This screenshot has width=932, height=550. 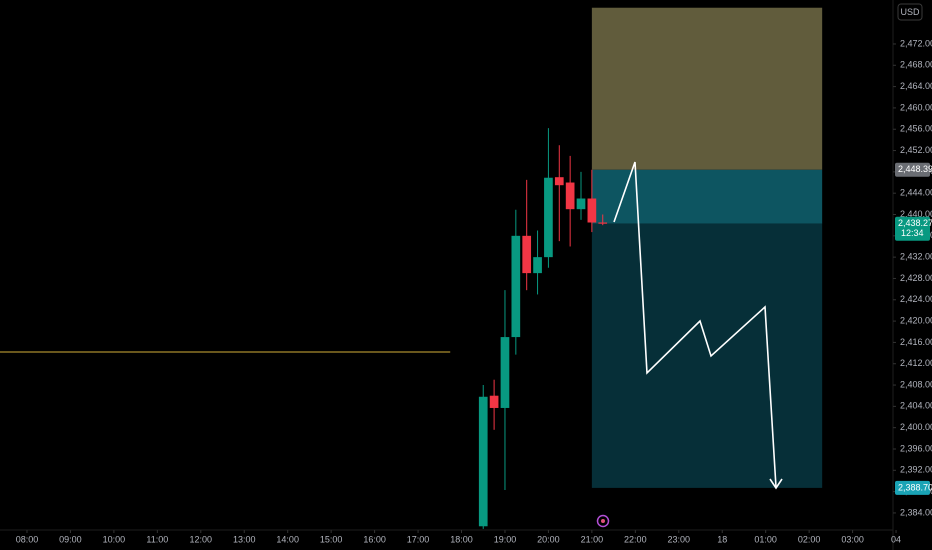 I want to click on y-tick-label: 2,424.00, so click(x=916, y=299).